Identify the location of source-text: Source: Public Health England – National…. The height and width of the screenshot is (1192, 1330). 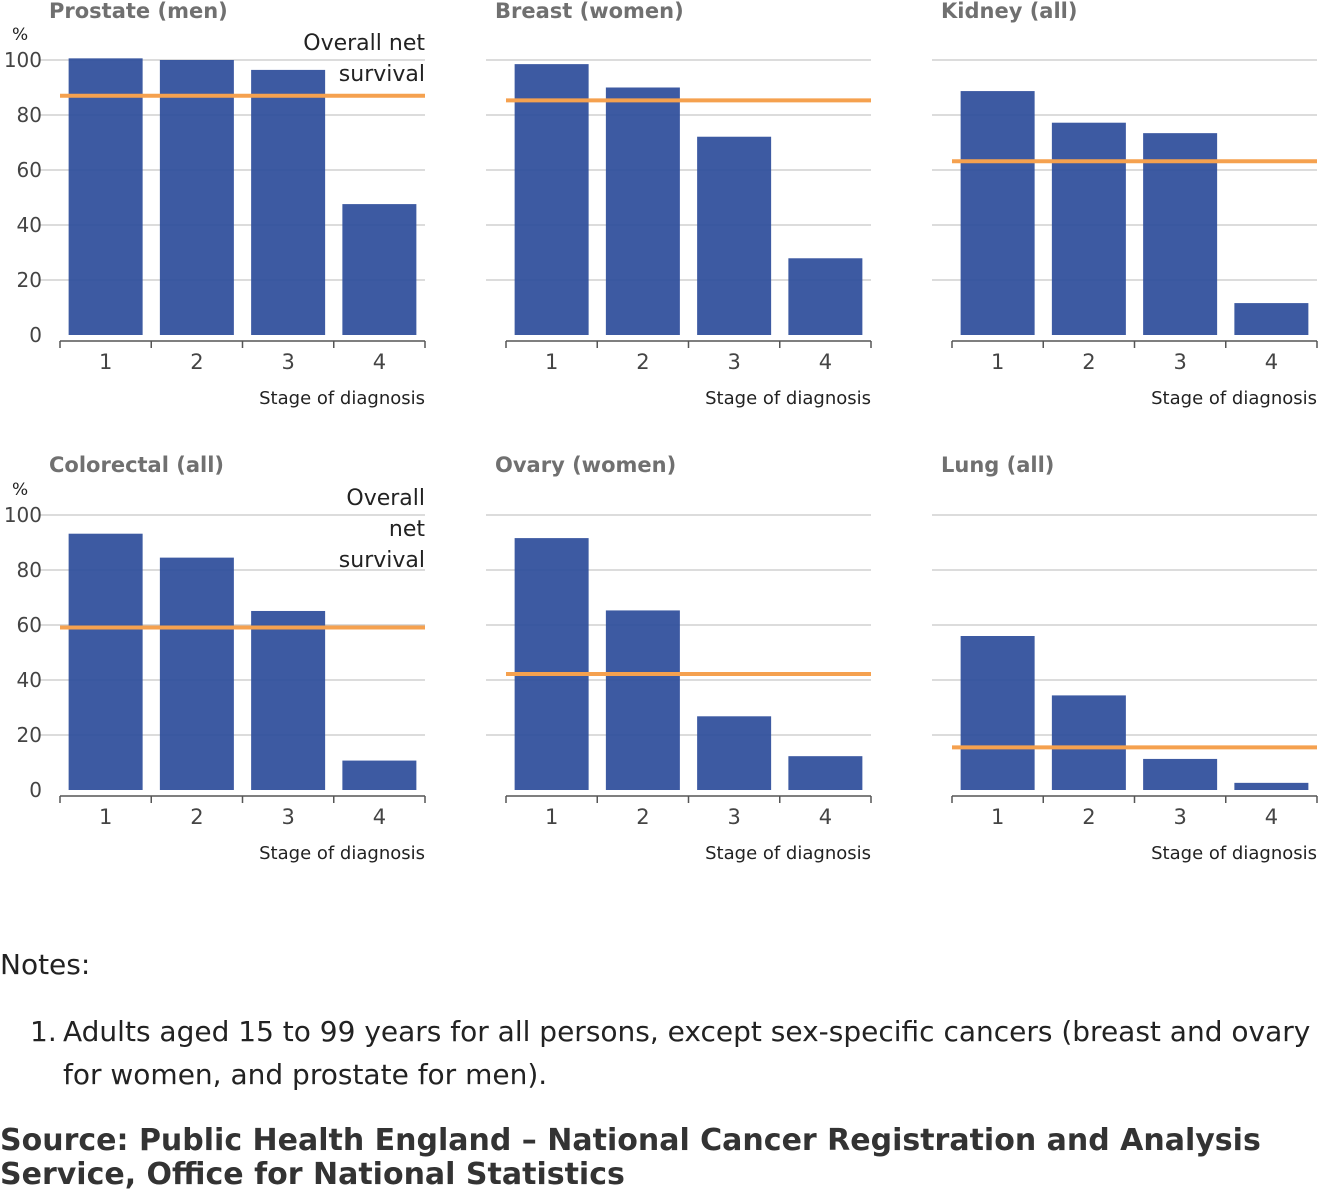
(630, 1157).